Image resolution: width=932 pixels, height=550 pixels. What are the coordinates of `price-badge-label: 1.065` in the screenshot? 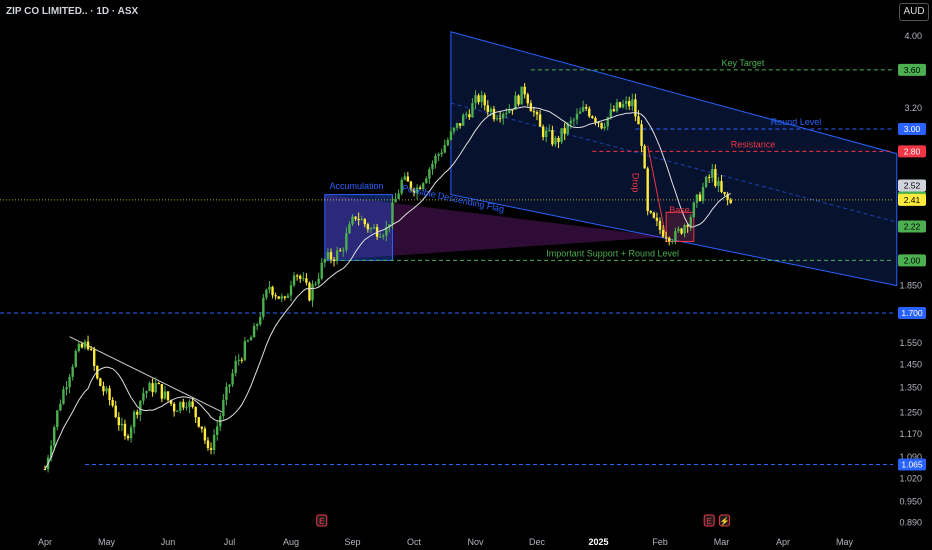 It's located at (912, 464).